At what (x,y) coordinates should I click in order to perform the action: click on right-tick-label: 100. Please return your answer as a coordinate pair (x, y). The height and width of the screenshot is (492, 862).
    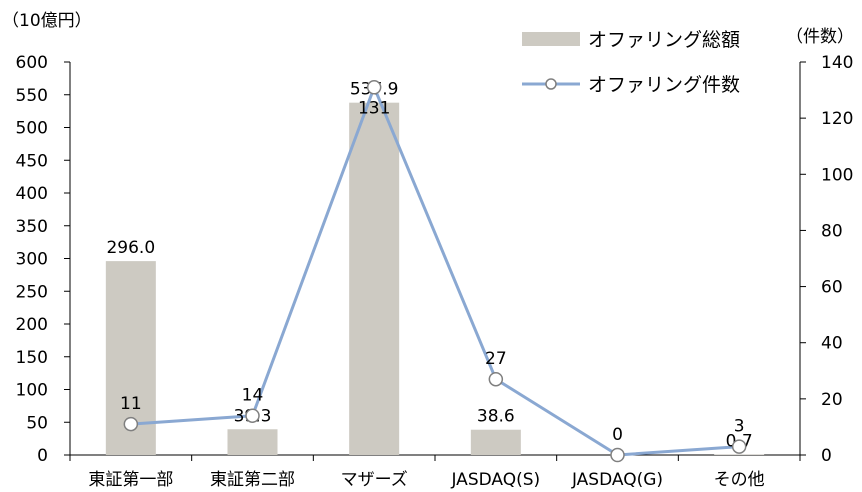
    Looking at the image, I should click on (837, 175).